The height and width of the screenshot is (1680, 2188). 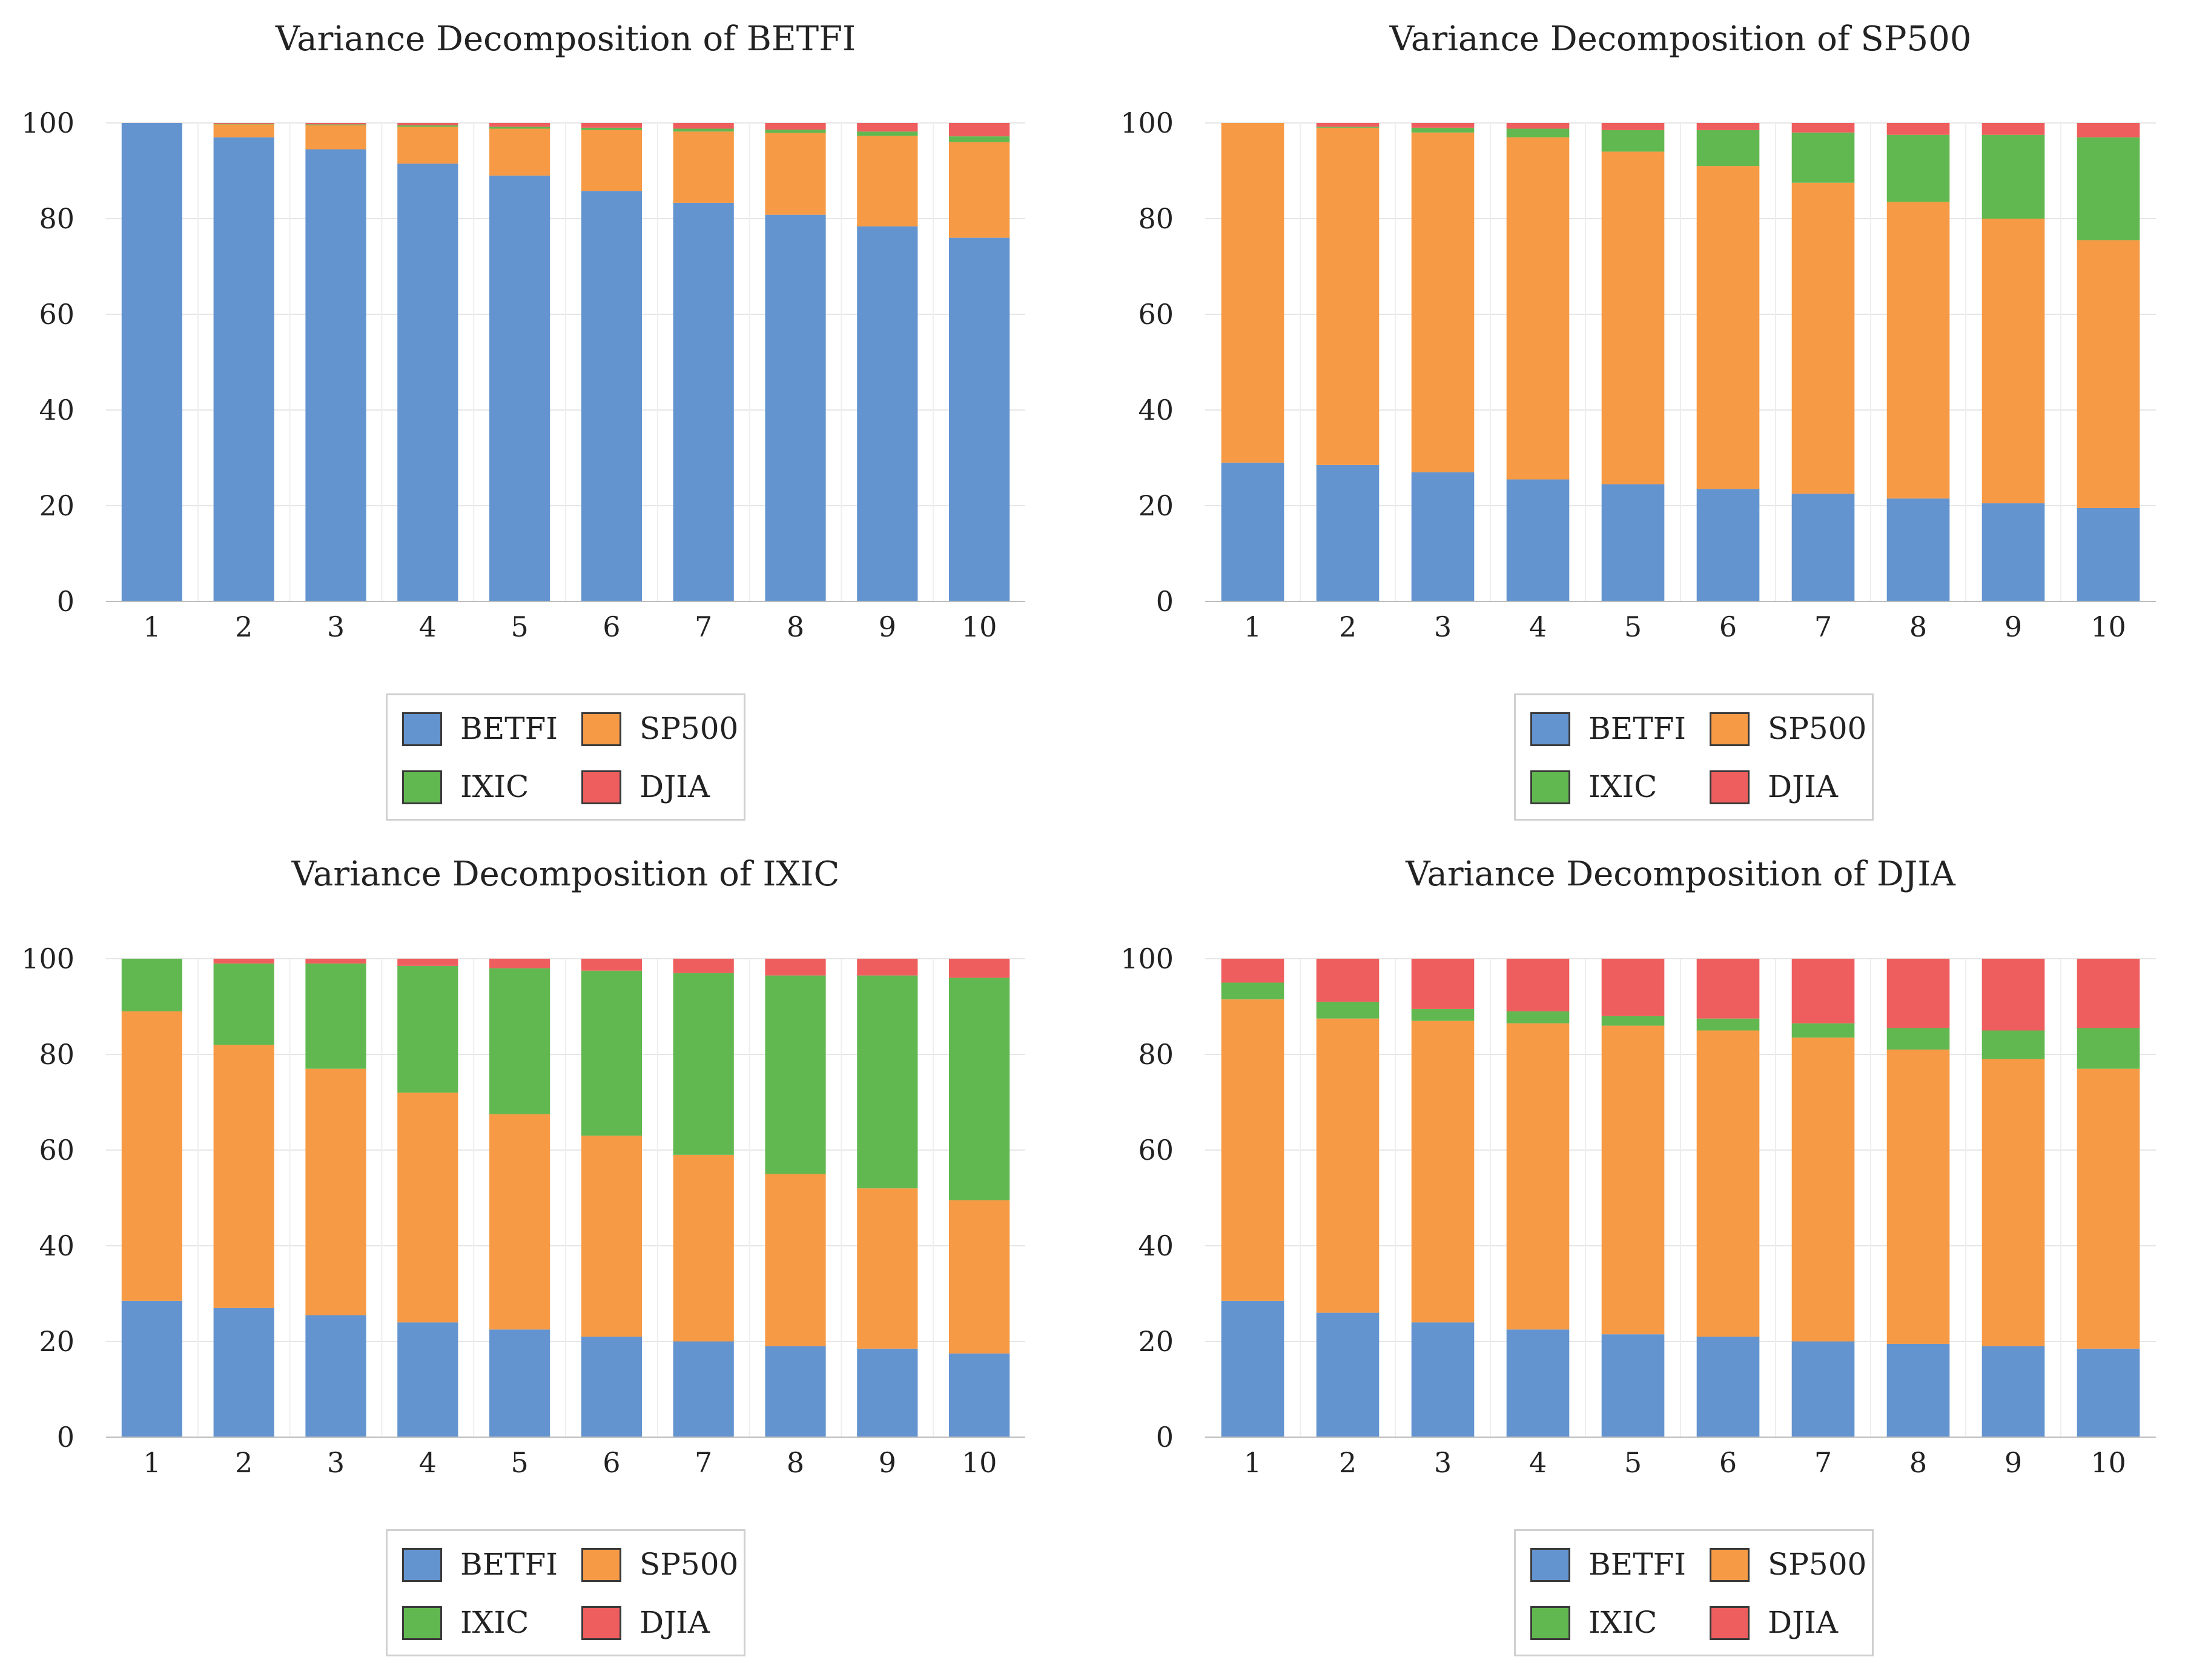 What do you see at coordinates (1156, 218) in the screenshot?
I see `y-tick-label: 80` at bounding box center [1156, 218].